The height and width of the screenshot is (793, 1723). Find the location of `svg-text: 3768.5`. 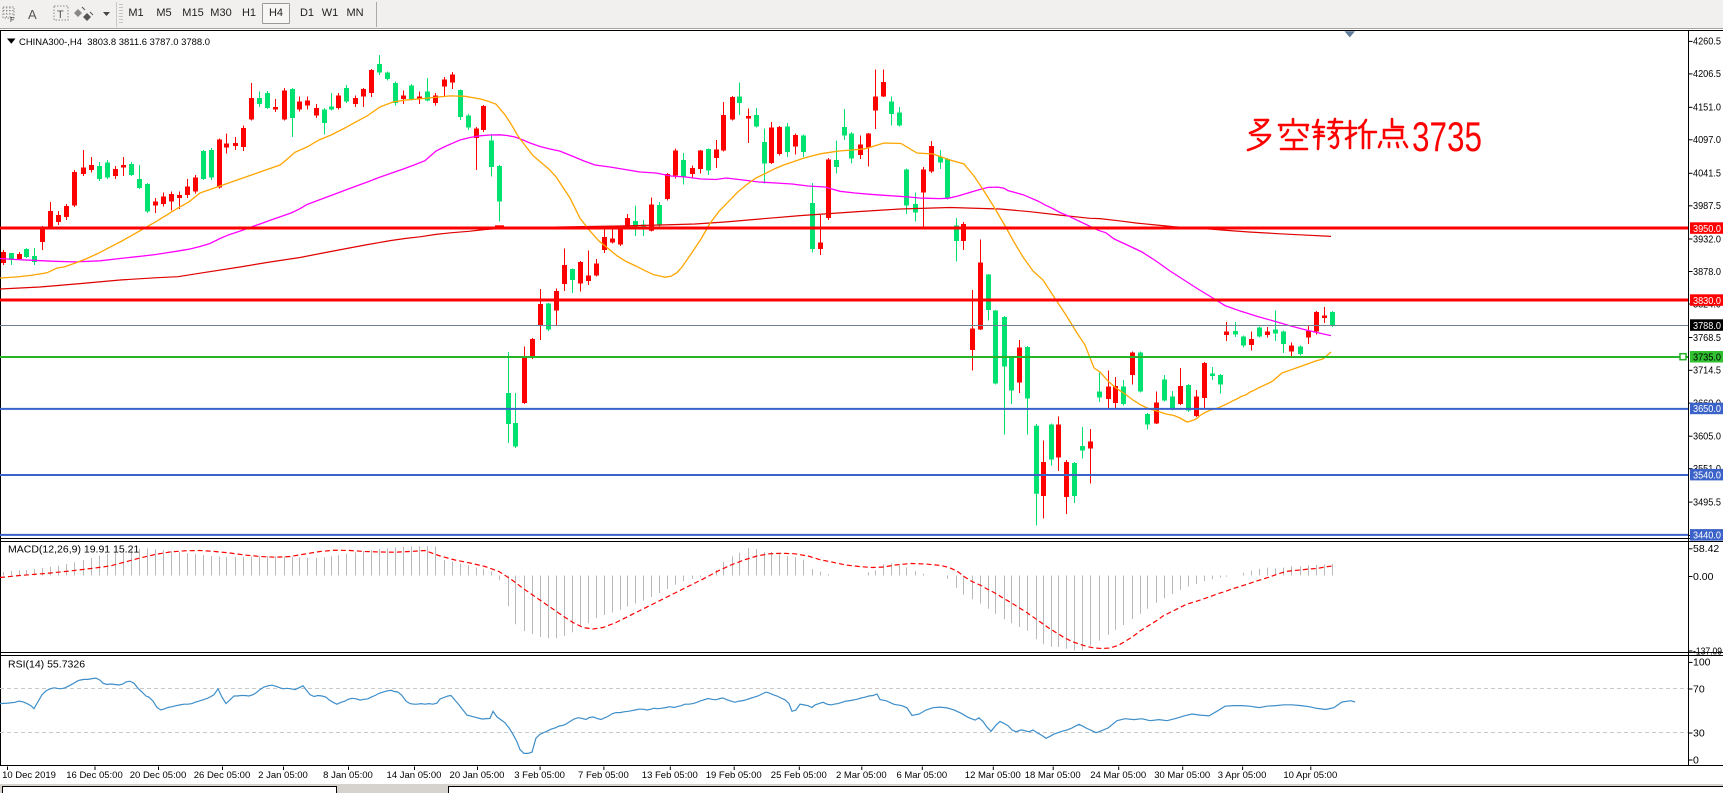

svg-text: 3768.5 is located at coordinates (1707, 338).